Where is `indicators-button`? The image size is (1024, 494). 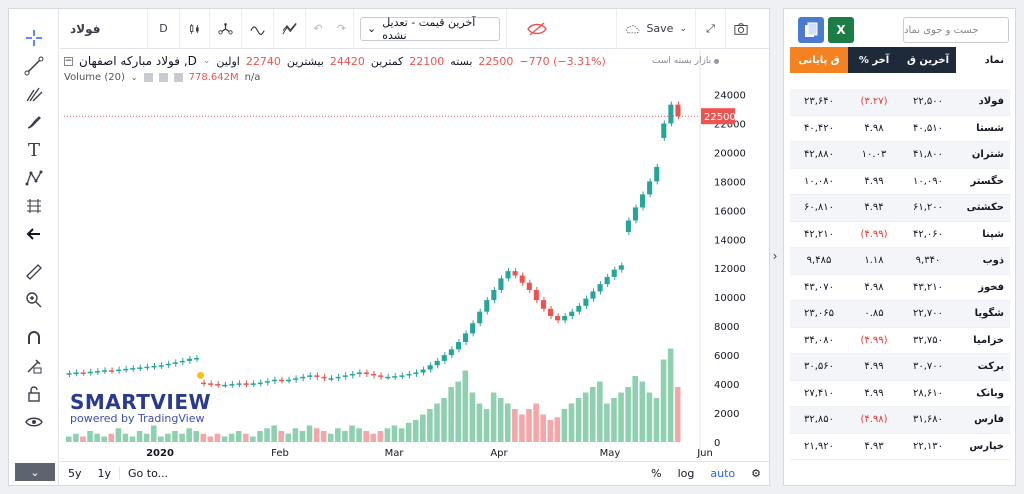
indicators-button is located at coordinates (258, 28).